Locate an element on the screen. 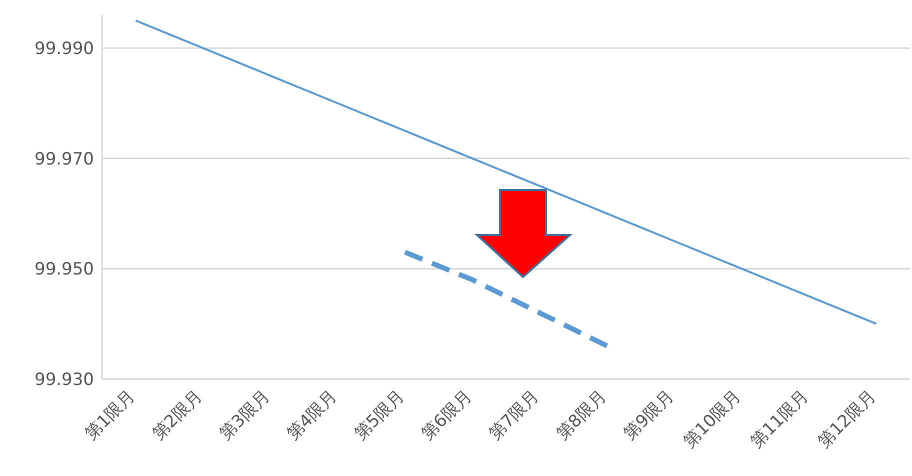 This screenshot has width=912, height=476. x-tick-label: 第5限月 is located at coordinates (379, 415).